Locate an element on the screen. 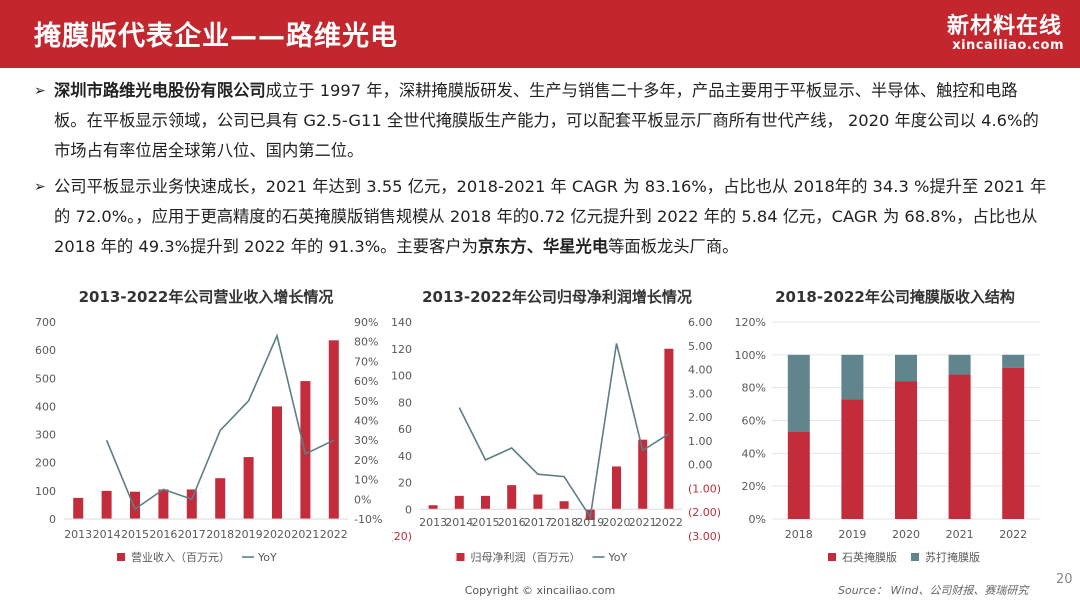 This screenshot has width=1080, height=608. y-tick-label: 300 is located at coordinates (45, 435).